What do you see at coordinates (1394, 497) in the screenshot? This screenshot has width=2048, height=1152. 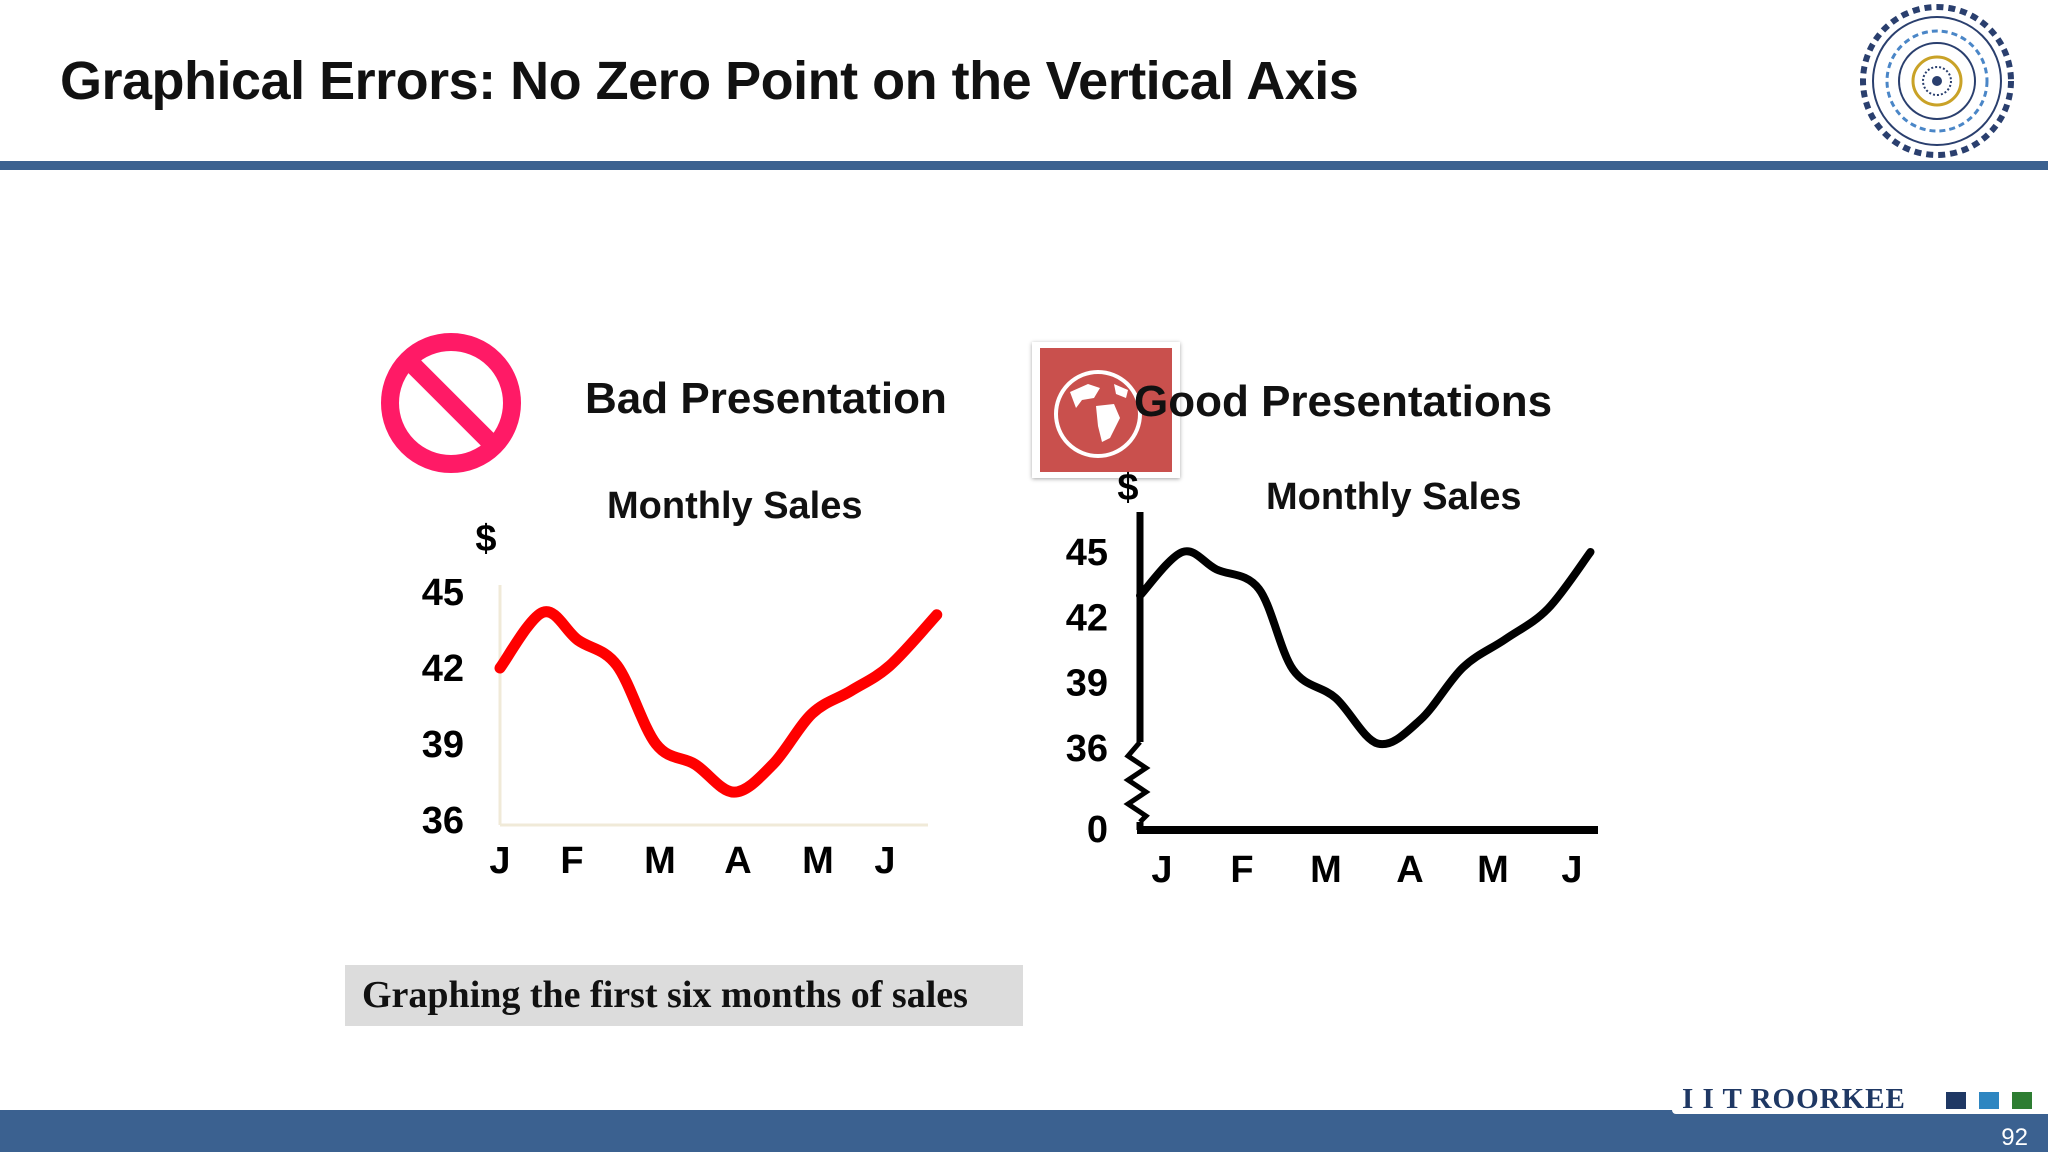 I see `good-chart-title: Monthly Sales` at bounding box center [1394, 497].